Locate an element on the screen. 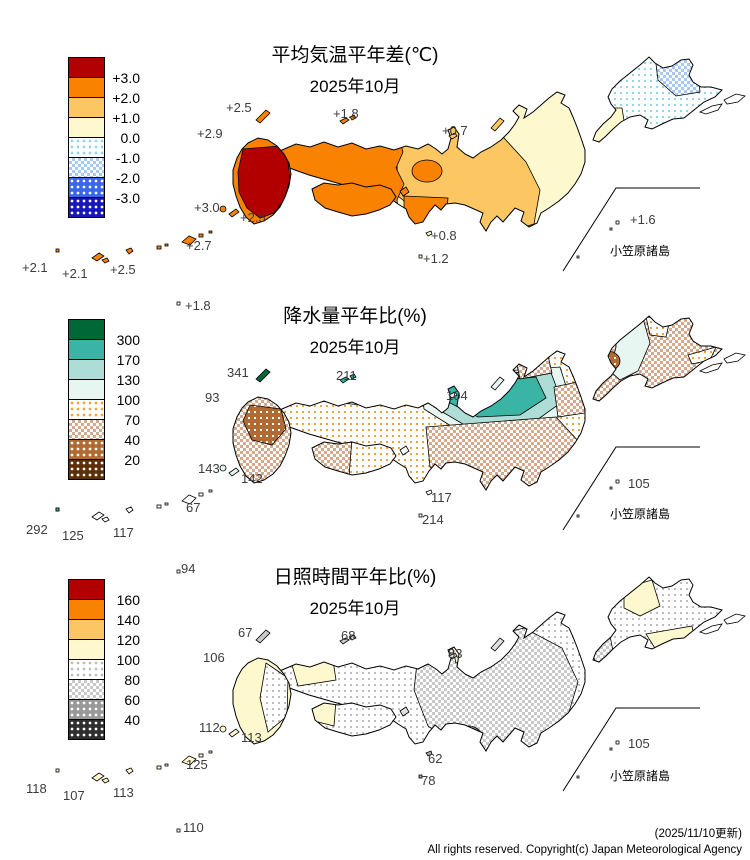 This screenshot has width=750, height=860. legend-label: 20 is located at coordinates (132, 460).